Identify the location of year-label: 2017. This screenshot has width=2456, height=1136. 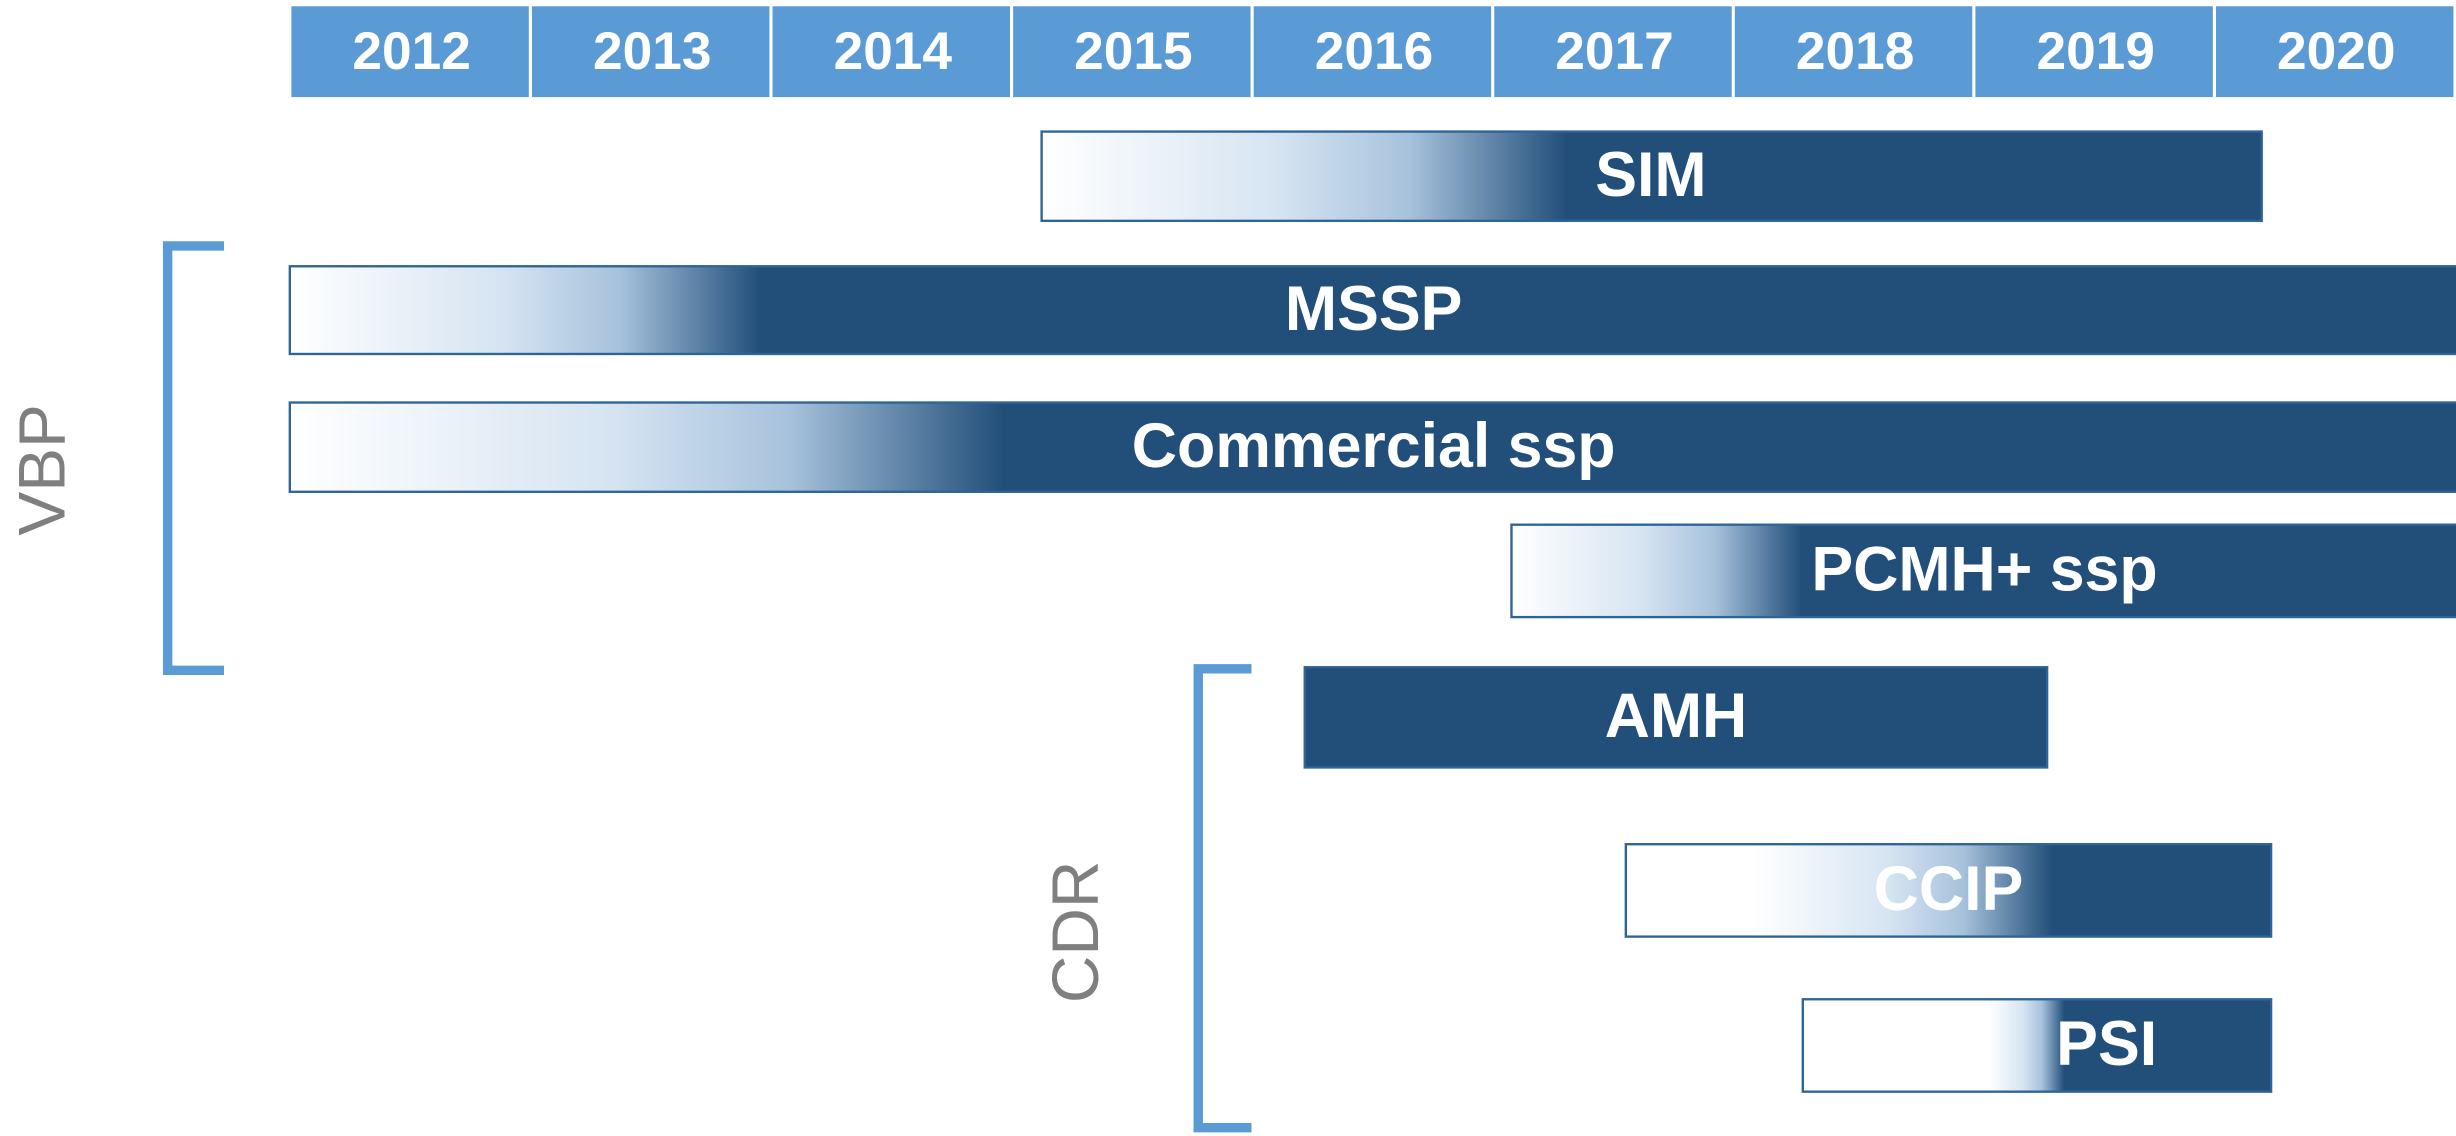
(1614, 51).